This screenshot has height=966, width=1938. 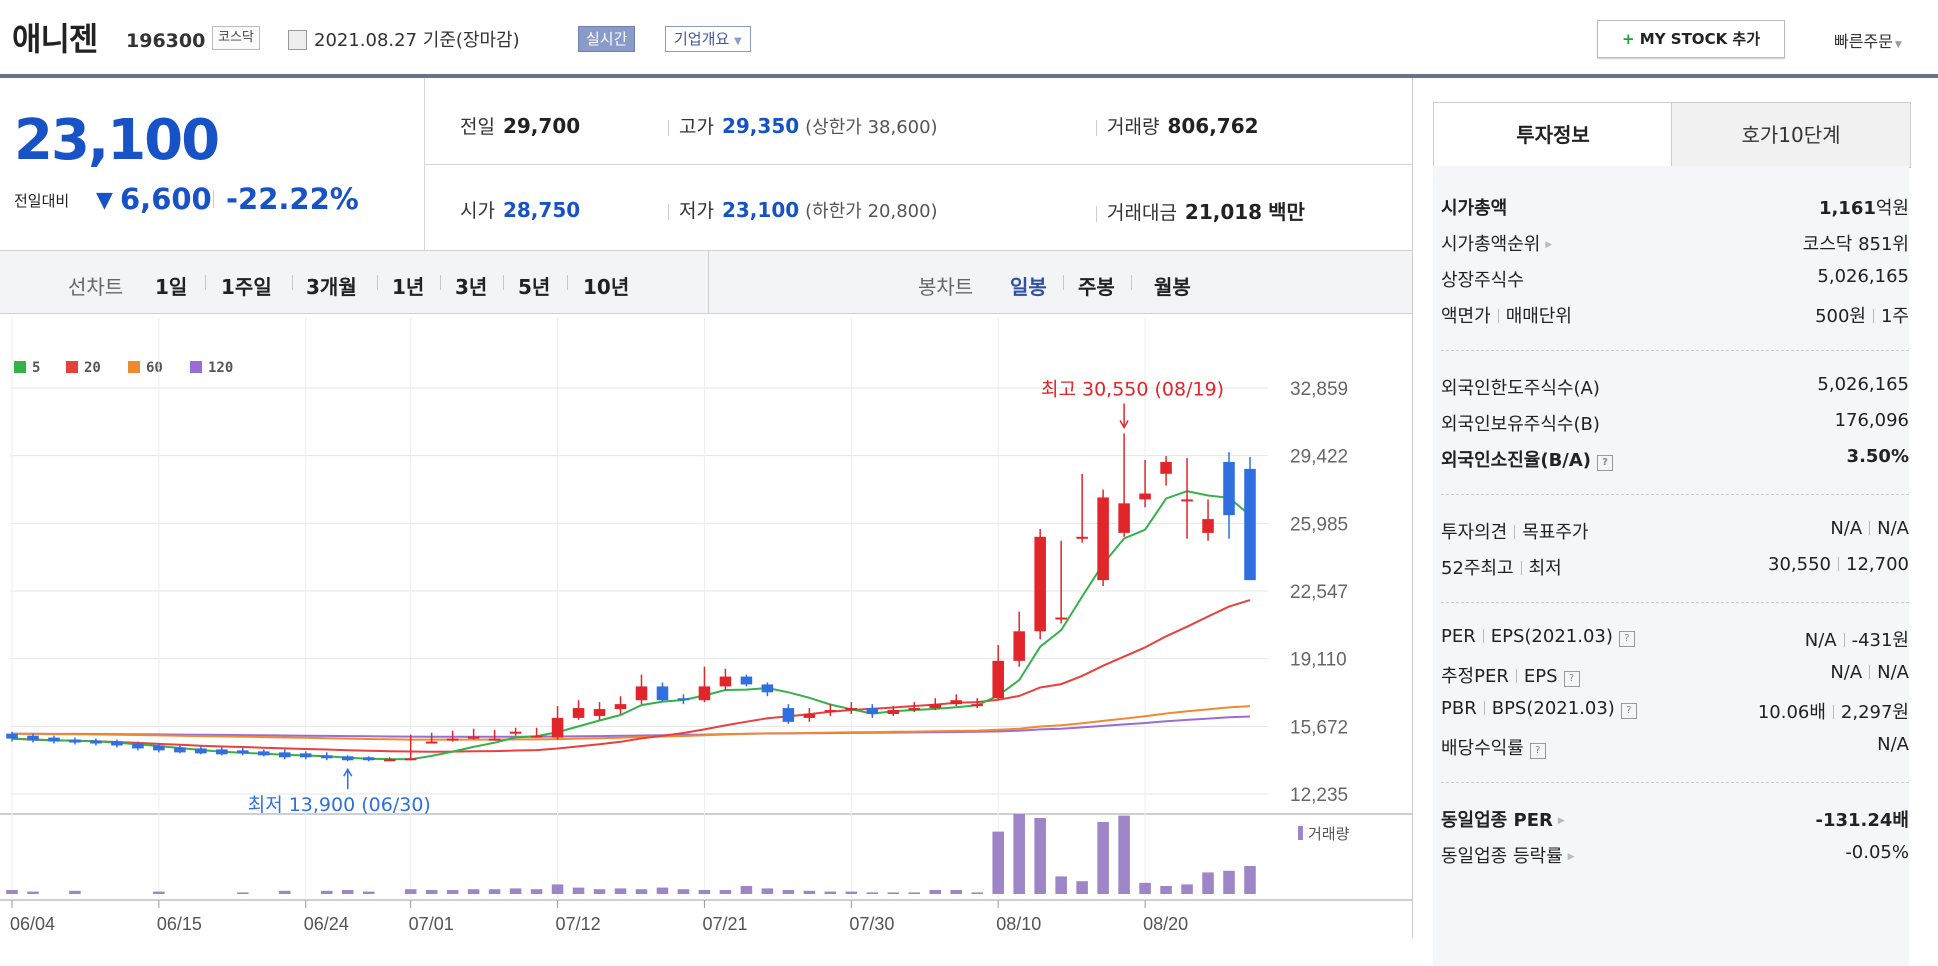 What do you see at coordinates (292, 199) in the screenshot?
I see `change-rate: -22.22%` at bounding box center [292, 199].